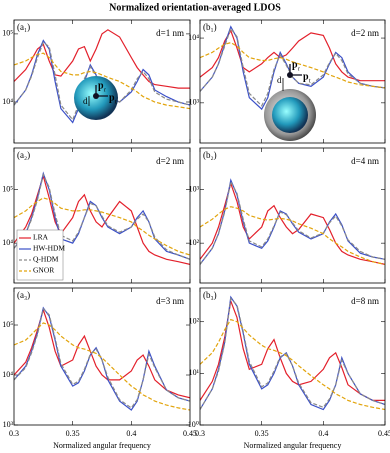 The height and width of the screenshot is (453, 390). I want to click on panel-label: (a₃), so click(23, 295).